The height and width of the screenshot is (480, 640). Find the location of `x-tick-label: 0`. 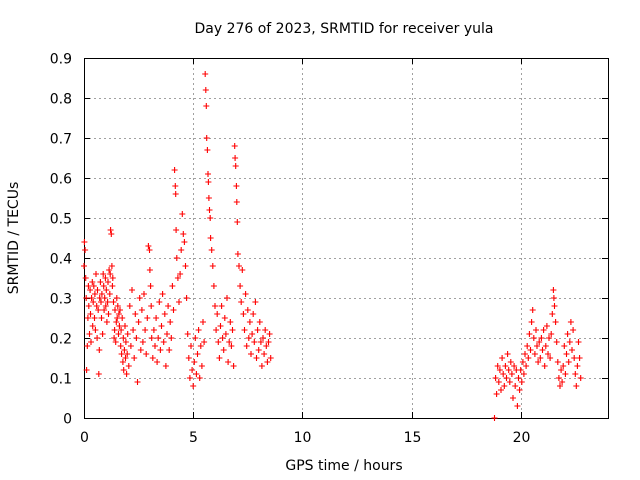

x-tick-label: 0 is located at coordinates (84, 438).